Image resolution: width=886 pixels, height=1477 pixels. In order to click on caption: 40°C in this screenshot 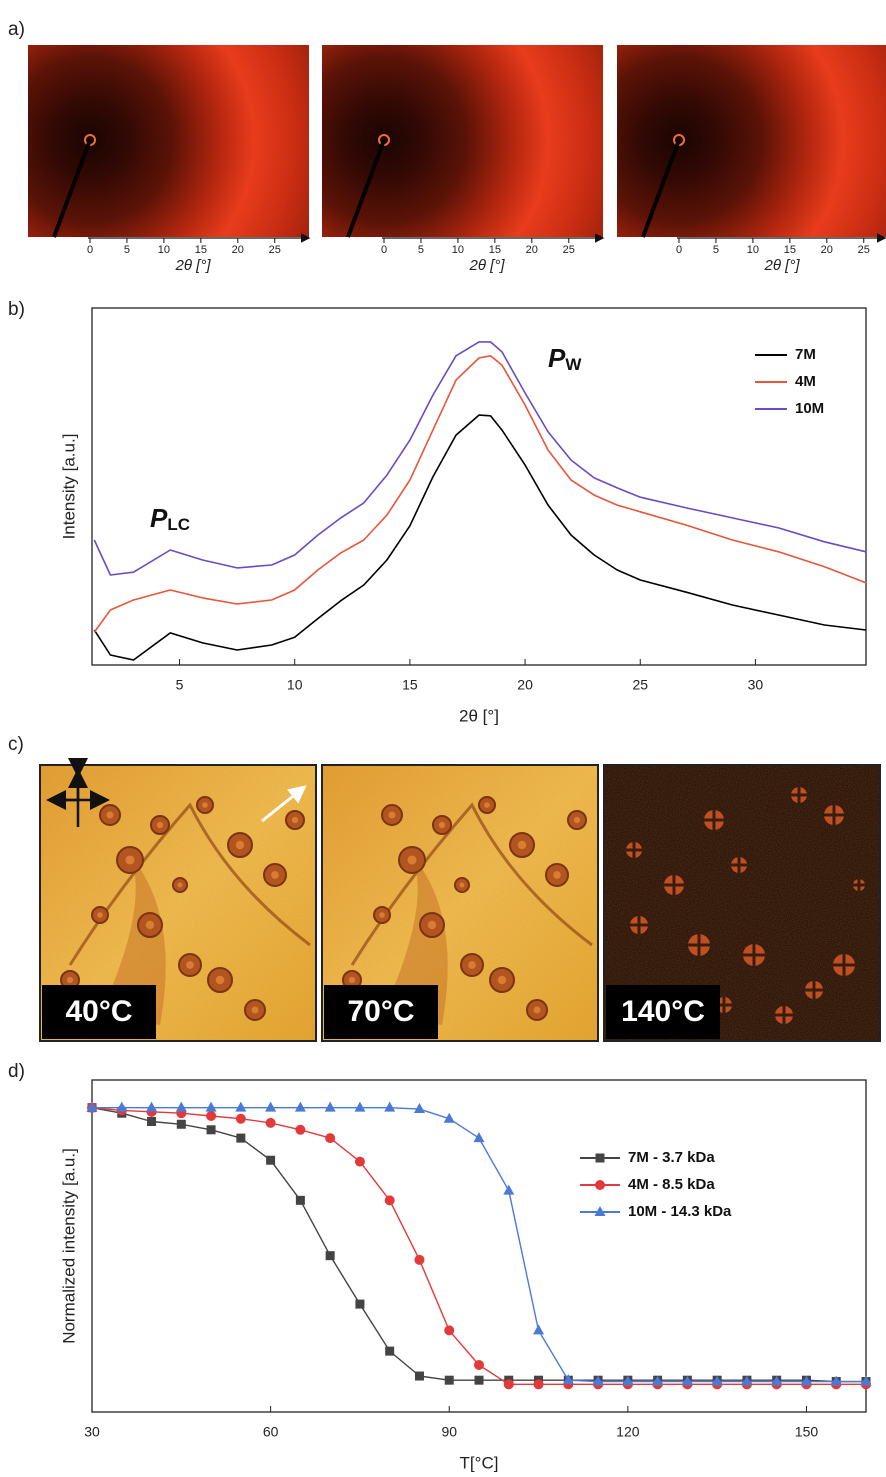, I will do `click(98, 1011)`.